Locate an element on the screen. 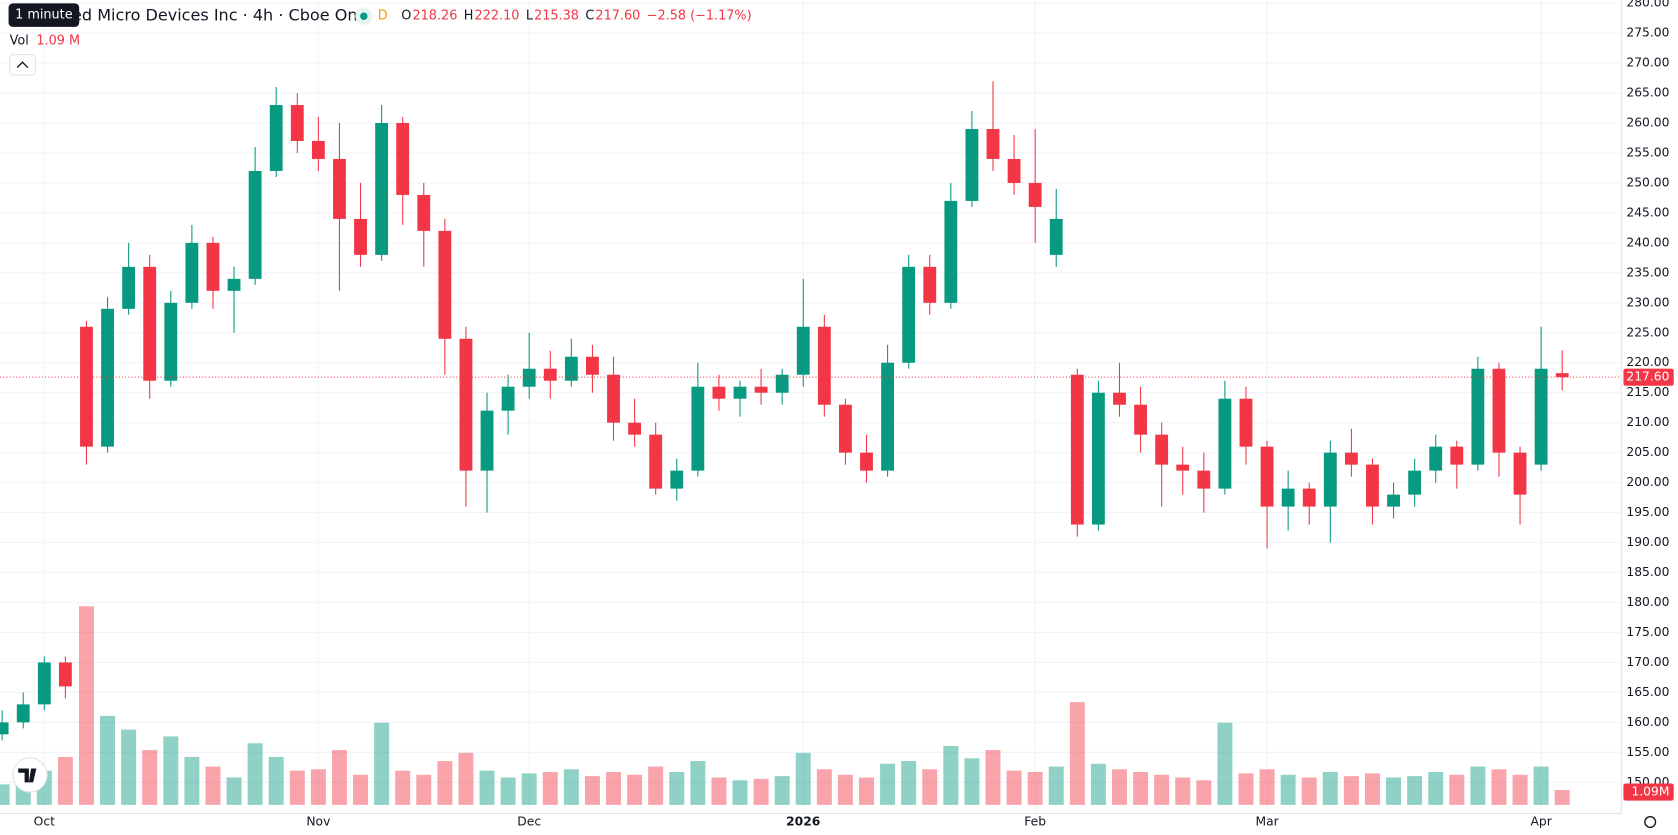 The width and height of the screenshot is (1678, 835). ohlc-value: 222.10 is located at coordinates (497, 16).